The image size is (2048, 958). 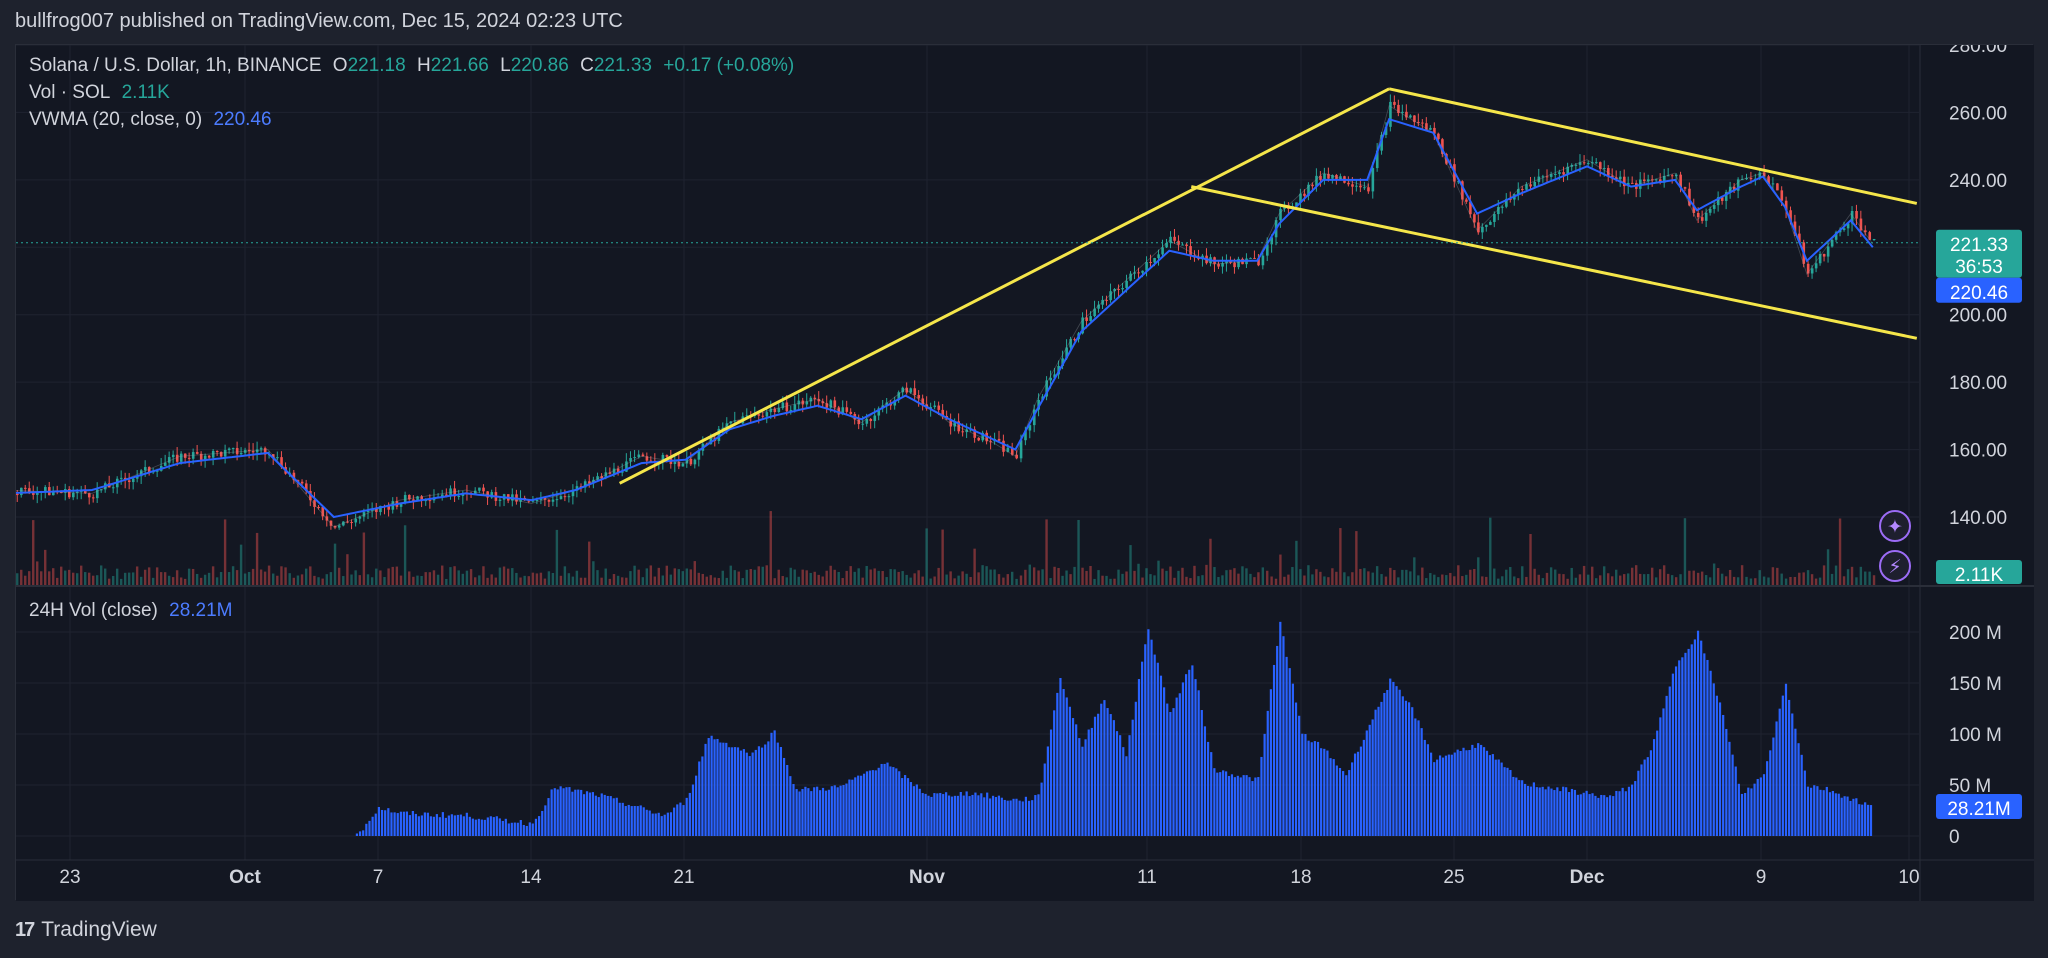 I want to click on last-price-tag-text: 36:53, so click(x=1979, y=267).